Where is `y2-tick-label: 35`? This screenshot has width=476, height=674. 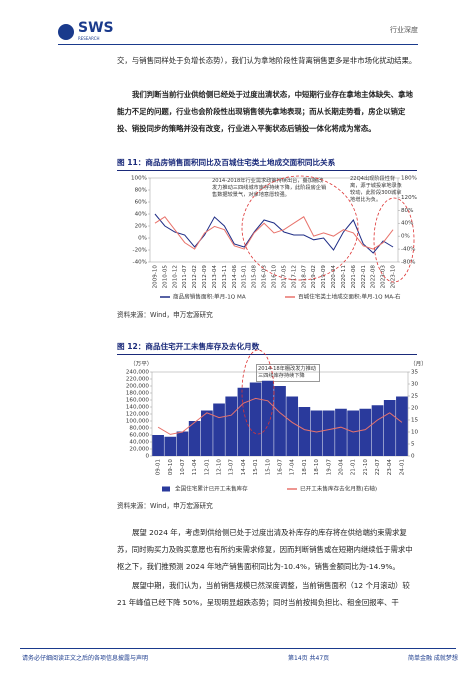
y2-tick-label: 35 is located at coordinates (415, 373).